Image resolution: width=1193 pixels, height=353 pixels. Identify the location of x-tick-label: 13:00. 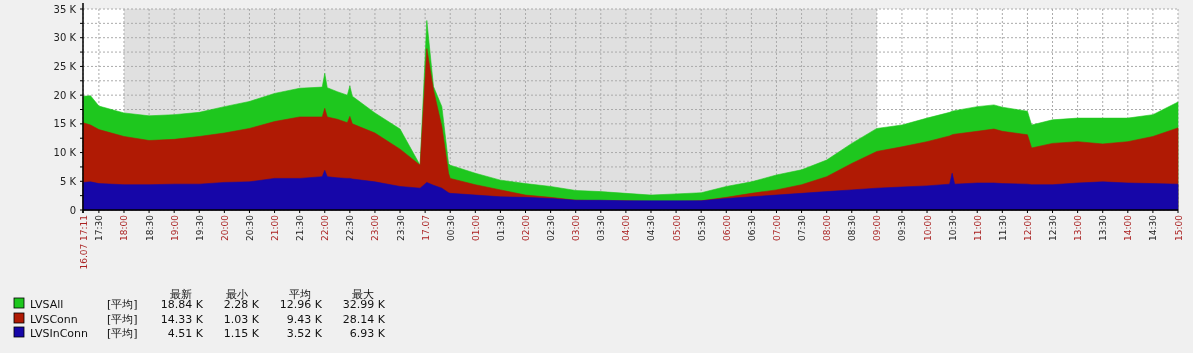
(1078, 227).